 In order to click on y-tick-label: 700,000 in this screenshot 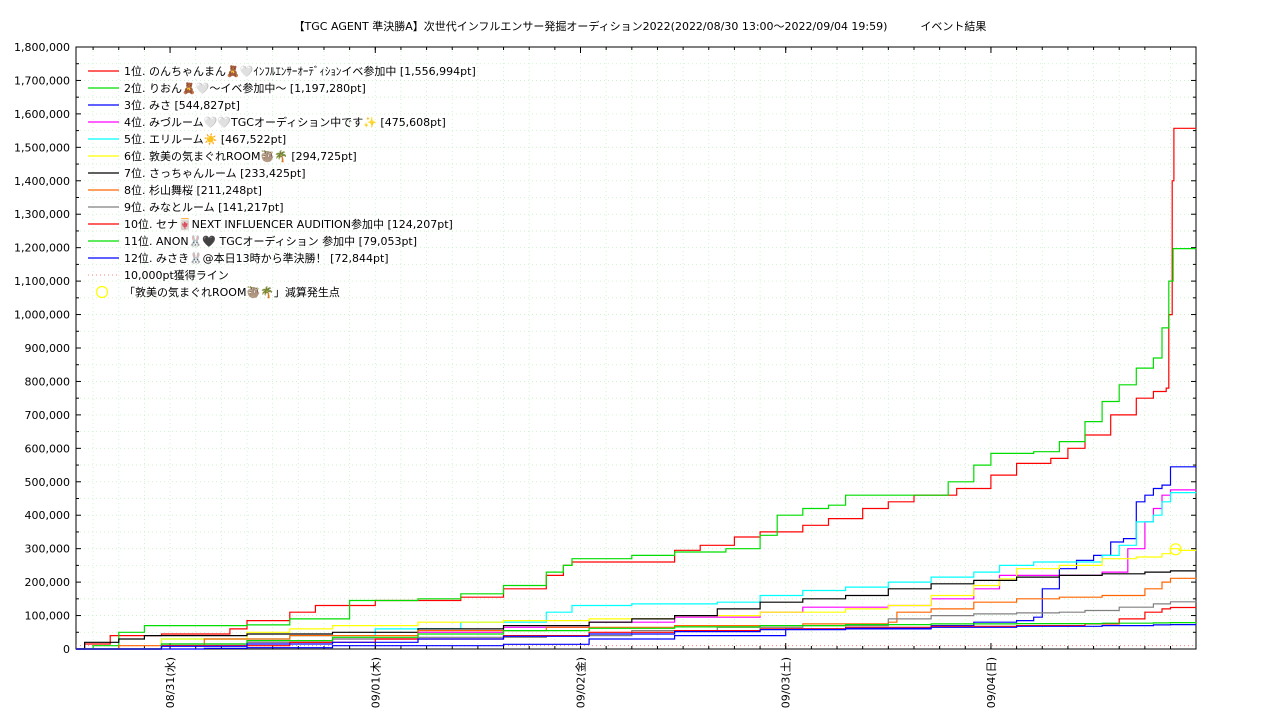, I will do `click(48, 415)`.